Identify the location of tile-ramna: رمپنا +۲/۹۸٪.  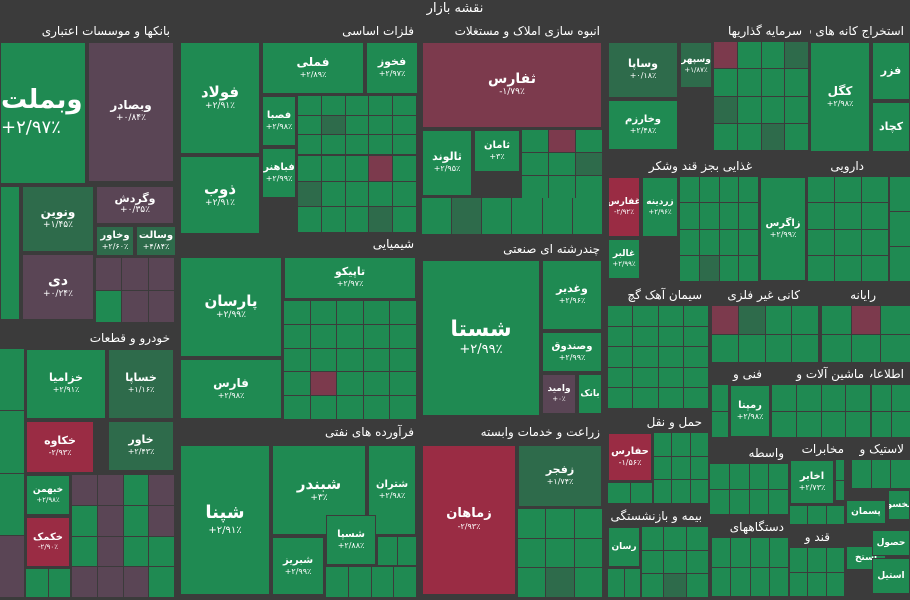
(750, 411).